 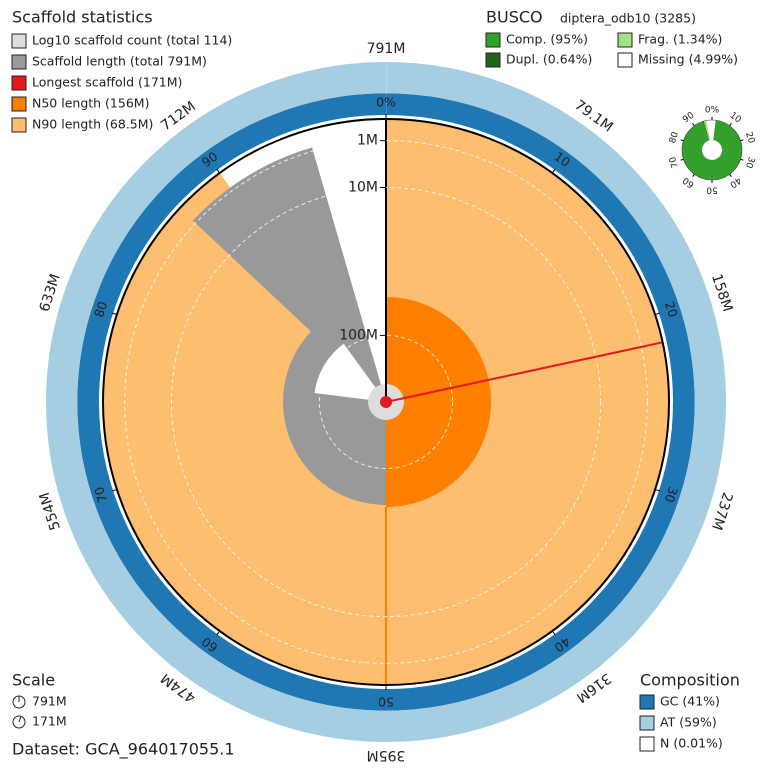 What do you see at coordinates (712, 190) in the screenshot?
I see `busco-tick-label: 50` at bounding box center [712, 190].